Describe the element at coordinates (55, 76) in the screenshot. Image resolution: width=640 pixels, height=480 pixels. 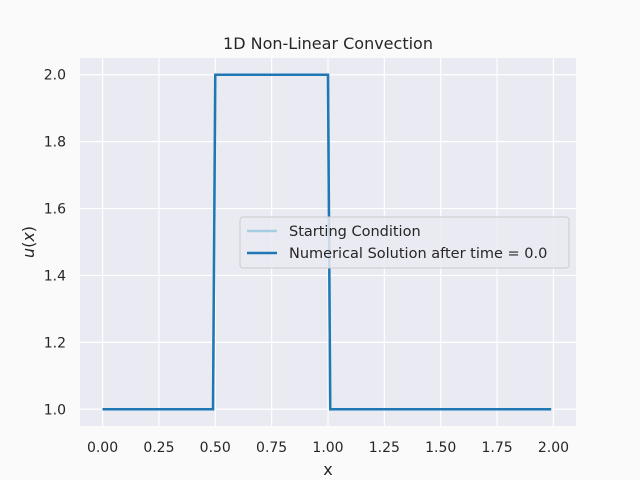
I see `y-tick-label: 2.0` at that location.